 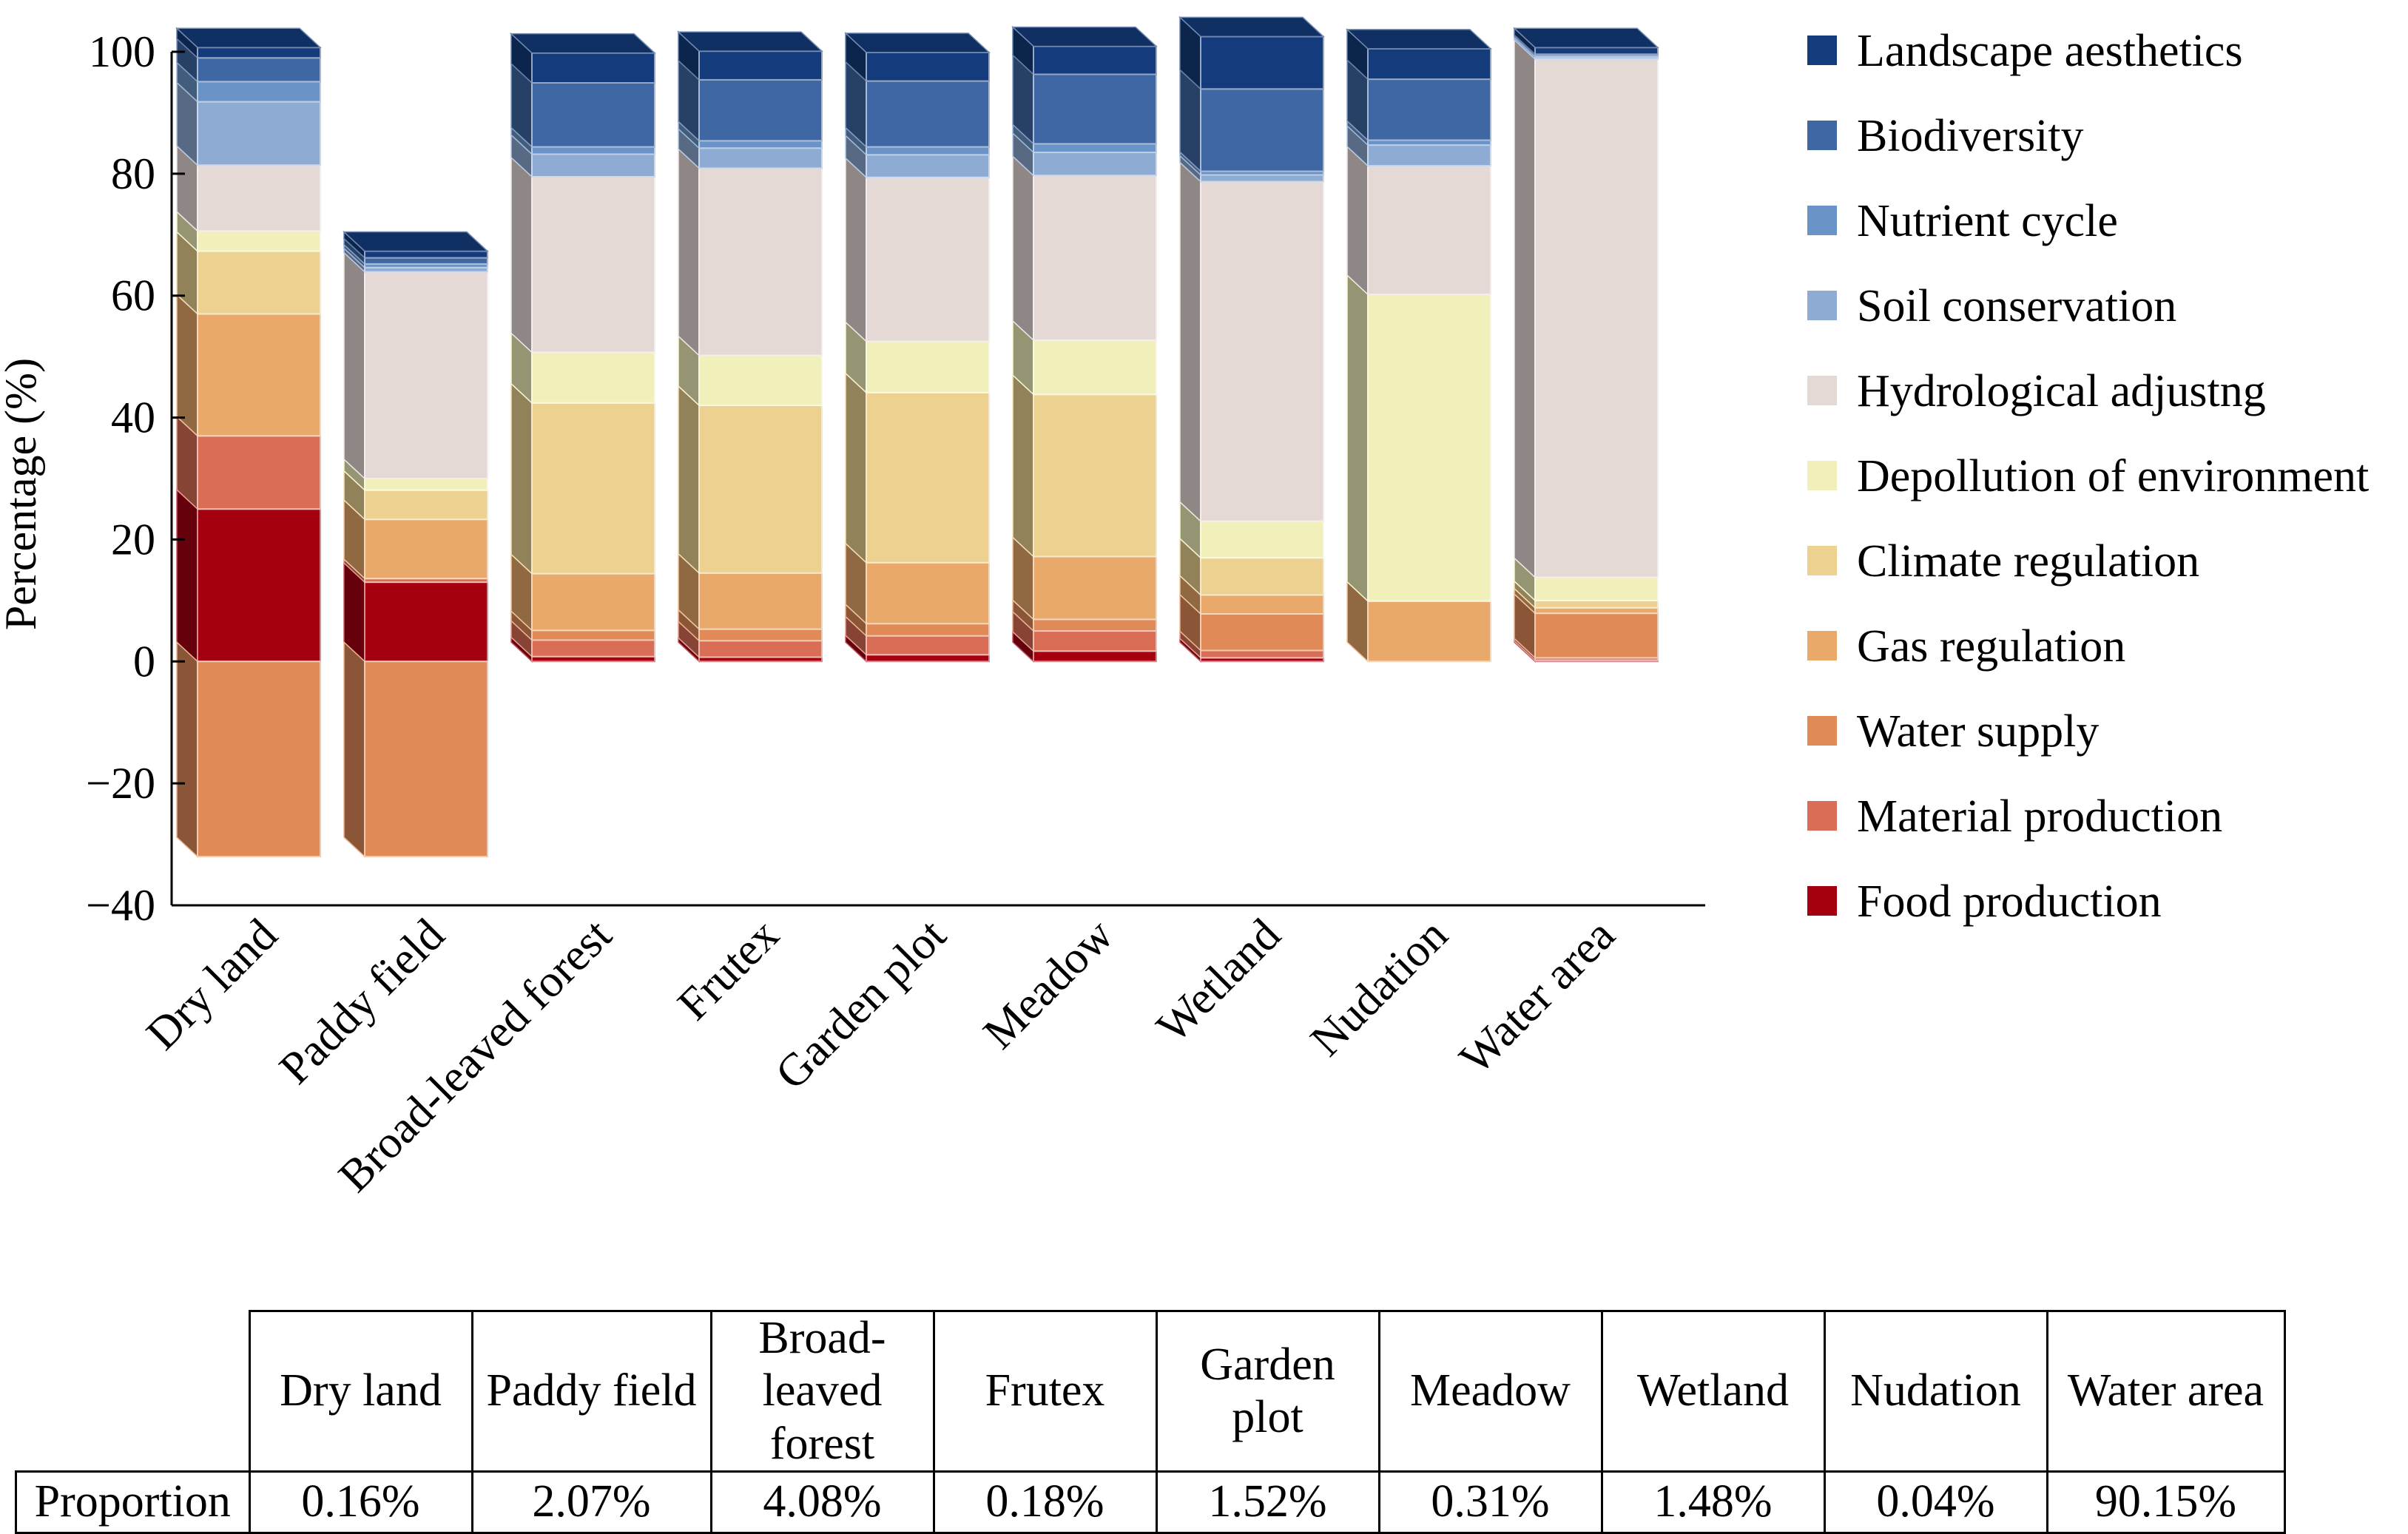 I want to click on legend-label: Landscape aesthetics, so click(x=2050, y=51).